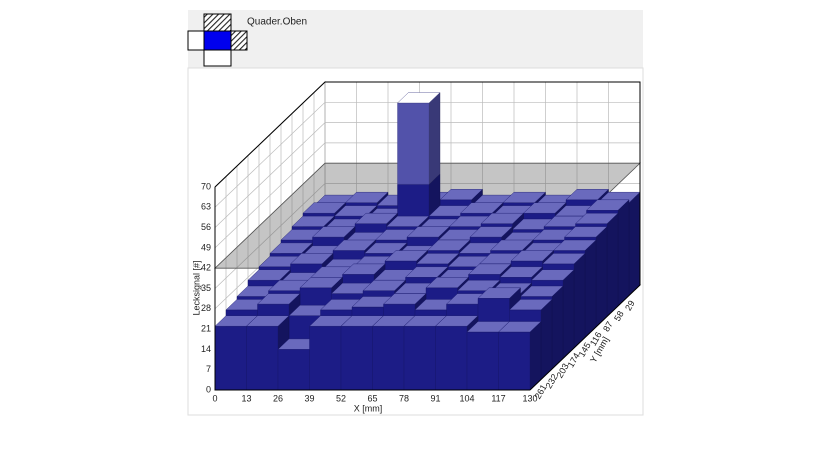 The image size is (830, 472). I want to click on z-tick-label: 35, so click(206, 288).